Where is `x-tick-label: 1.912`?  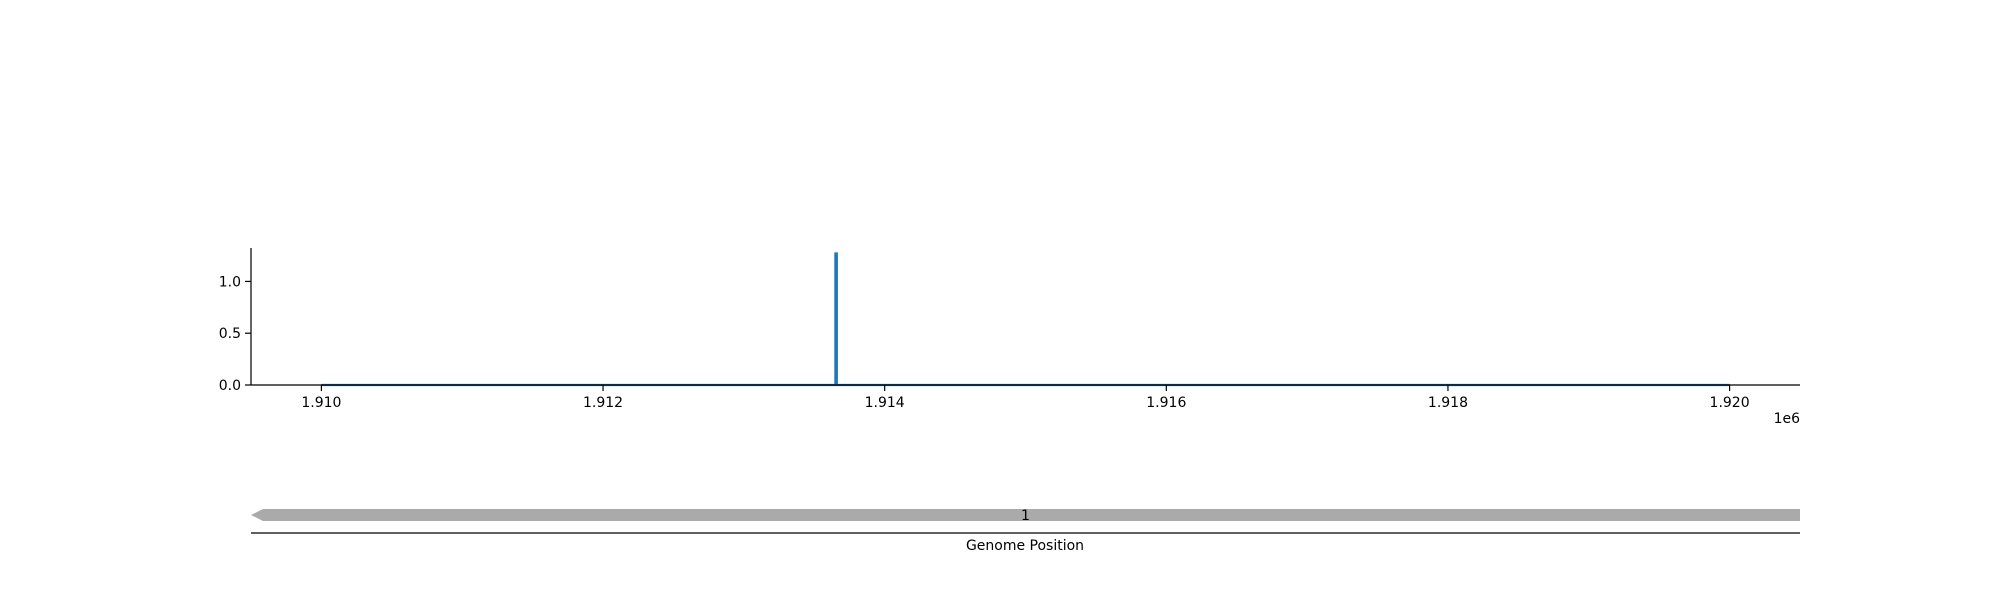 x-tick-label: 1.912 is located at coordinates (603, 403).